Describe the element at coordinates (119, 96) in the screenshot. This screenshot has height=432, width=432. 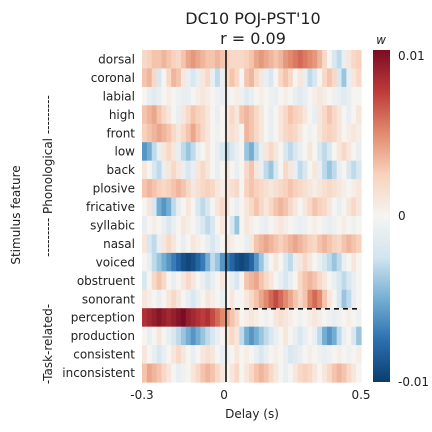
I see `row-label: labial` at that location.